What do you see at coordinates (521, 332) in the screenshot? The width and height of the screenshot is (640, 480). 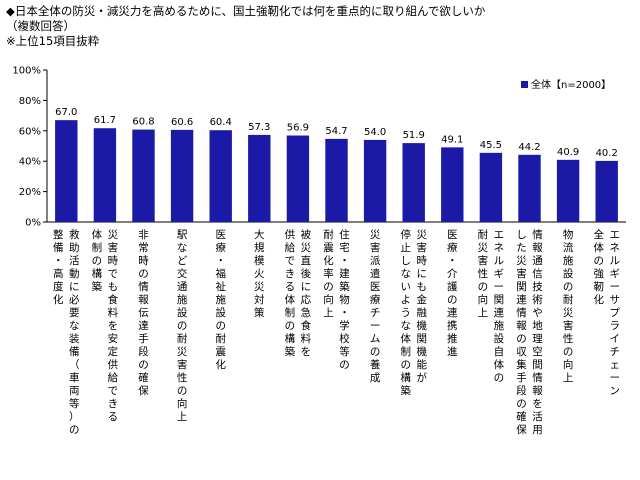 I see `category-label: した災害関連情報の収集手段の確保` at bounding box center [521, 332].